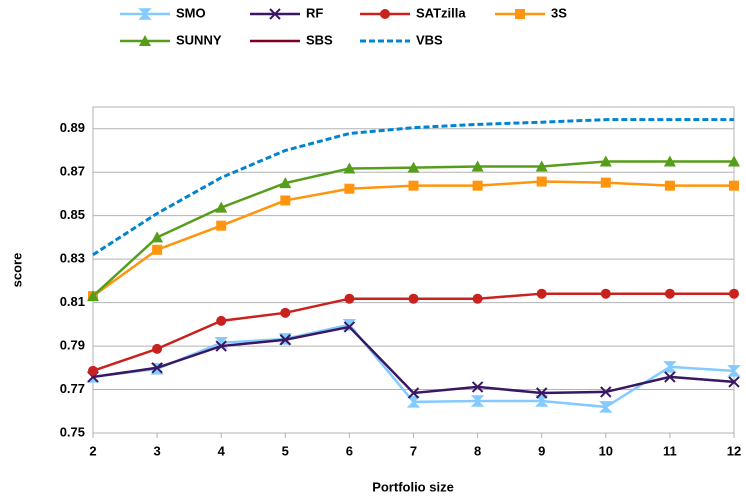 Image resolution: width=746 pixels, height=502 pixels. Describe the element at coordinates (72, 258) in the screenshot. I see `y-tick-label: 0.83` at that location.